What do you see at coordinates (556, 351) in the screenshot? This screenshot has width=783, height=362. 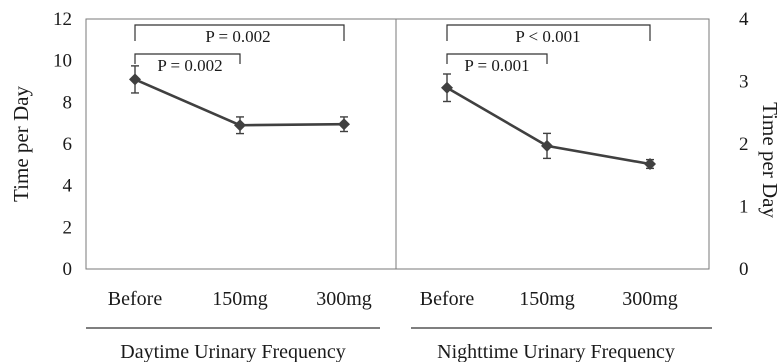 I see `right-group-label: Nighttime Urinary Frequency` at bounding box center [556, 351].